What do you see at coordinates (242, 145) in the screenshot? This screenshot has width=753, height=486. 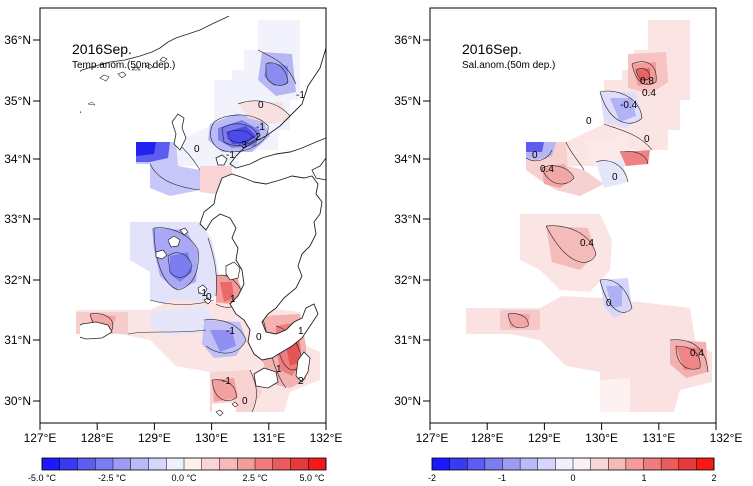 I see `contour-label: -3` at bounding box center [242, 145].